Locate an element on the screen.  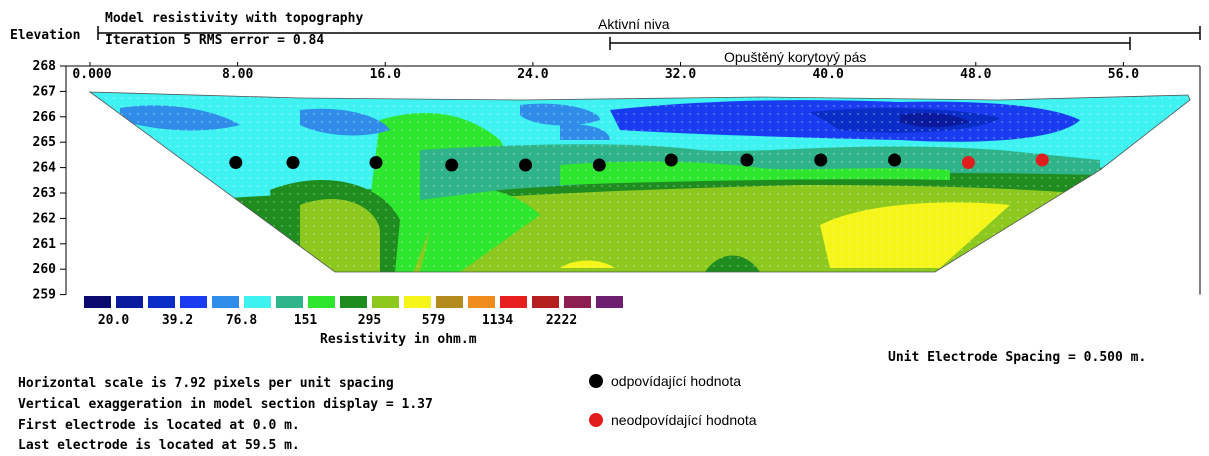
y-tick-label: 266 is located at coordinates (45, 117).